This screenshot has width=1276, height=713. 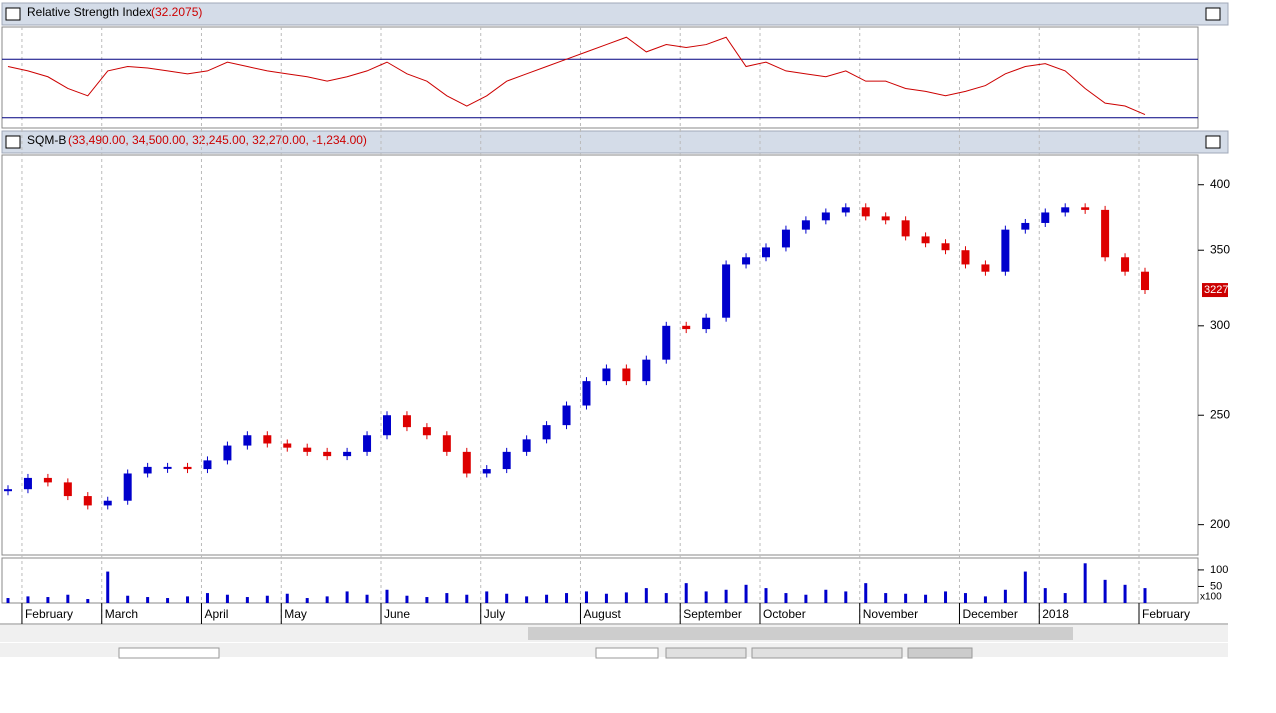 What do you see at coordinates (494, 614) in the screenshot?
I see `x-tick-label: July` at bounding box center [494, 614].